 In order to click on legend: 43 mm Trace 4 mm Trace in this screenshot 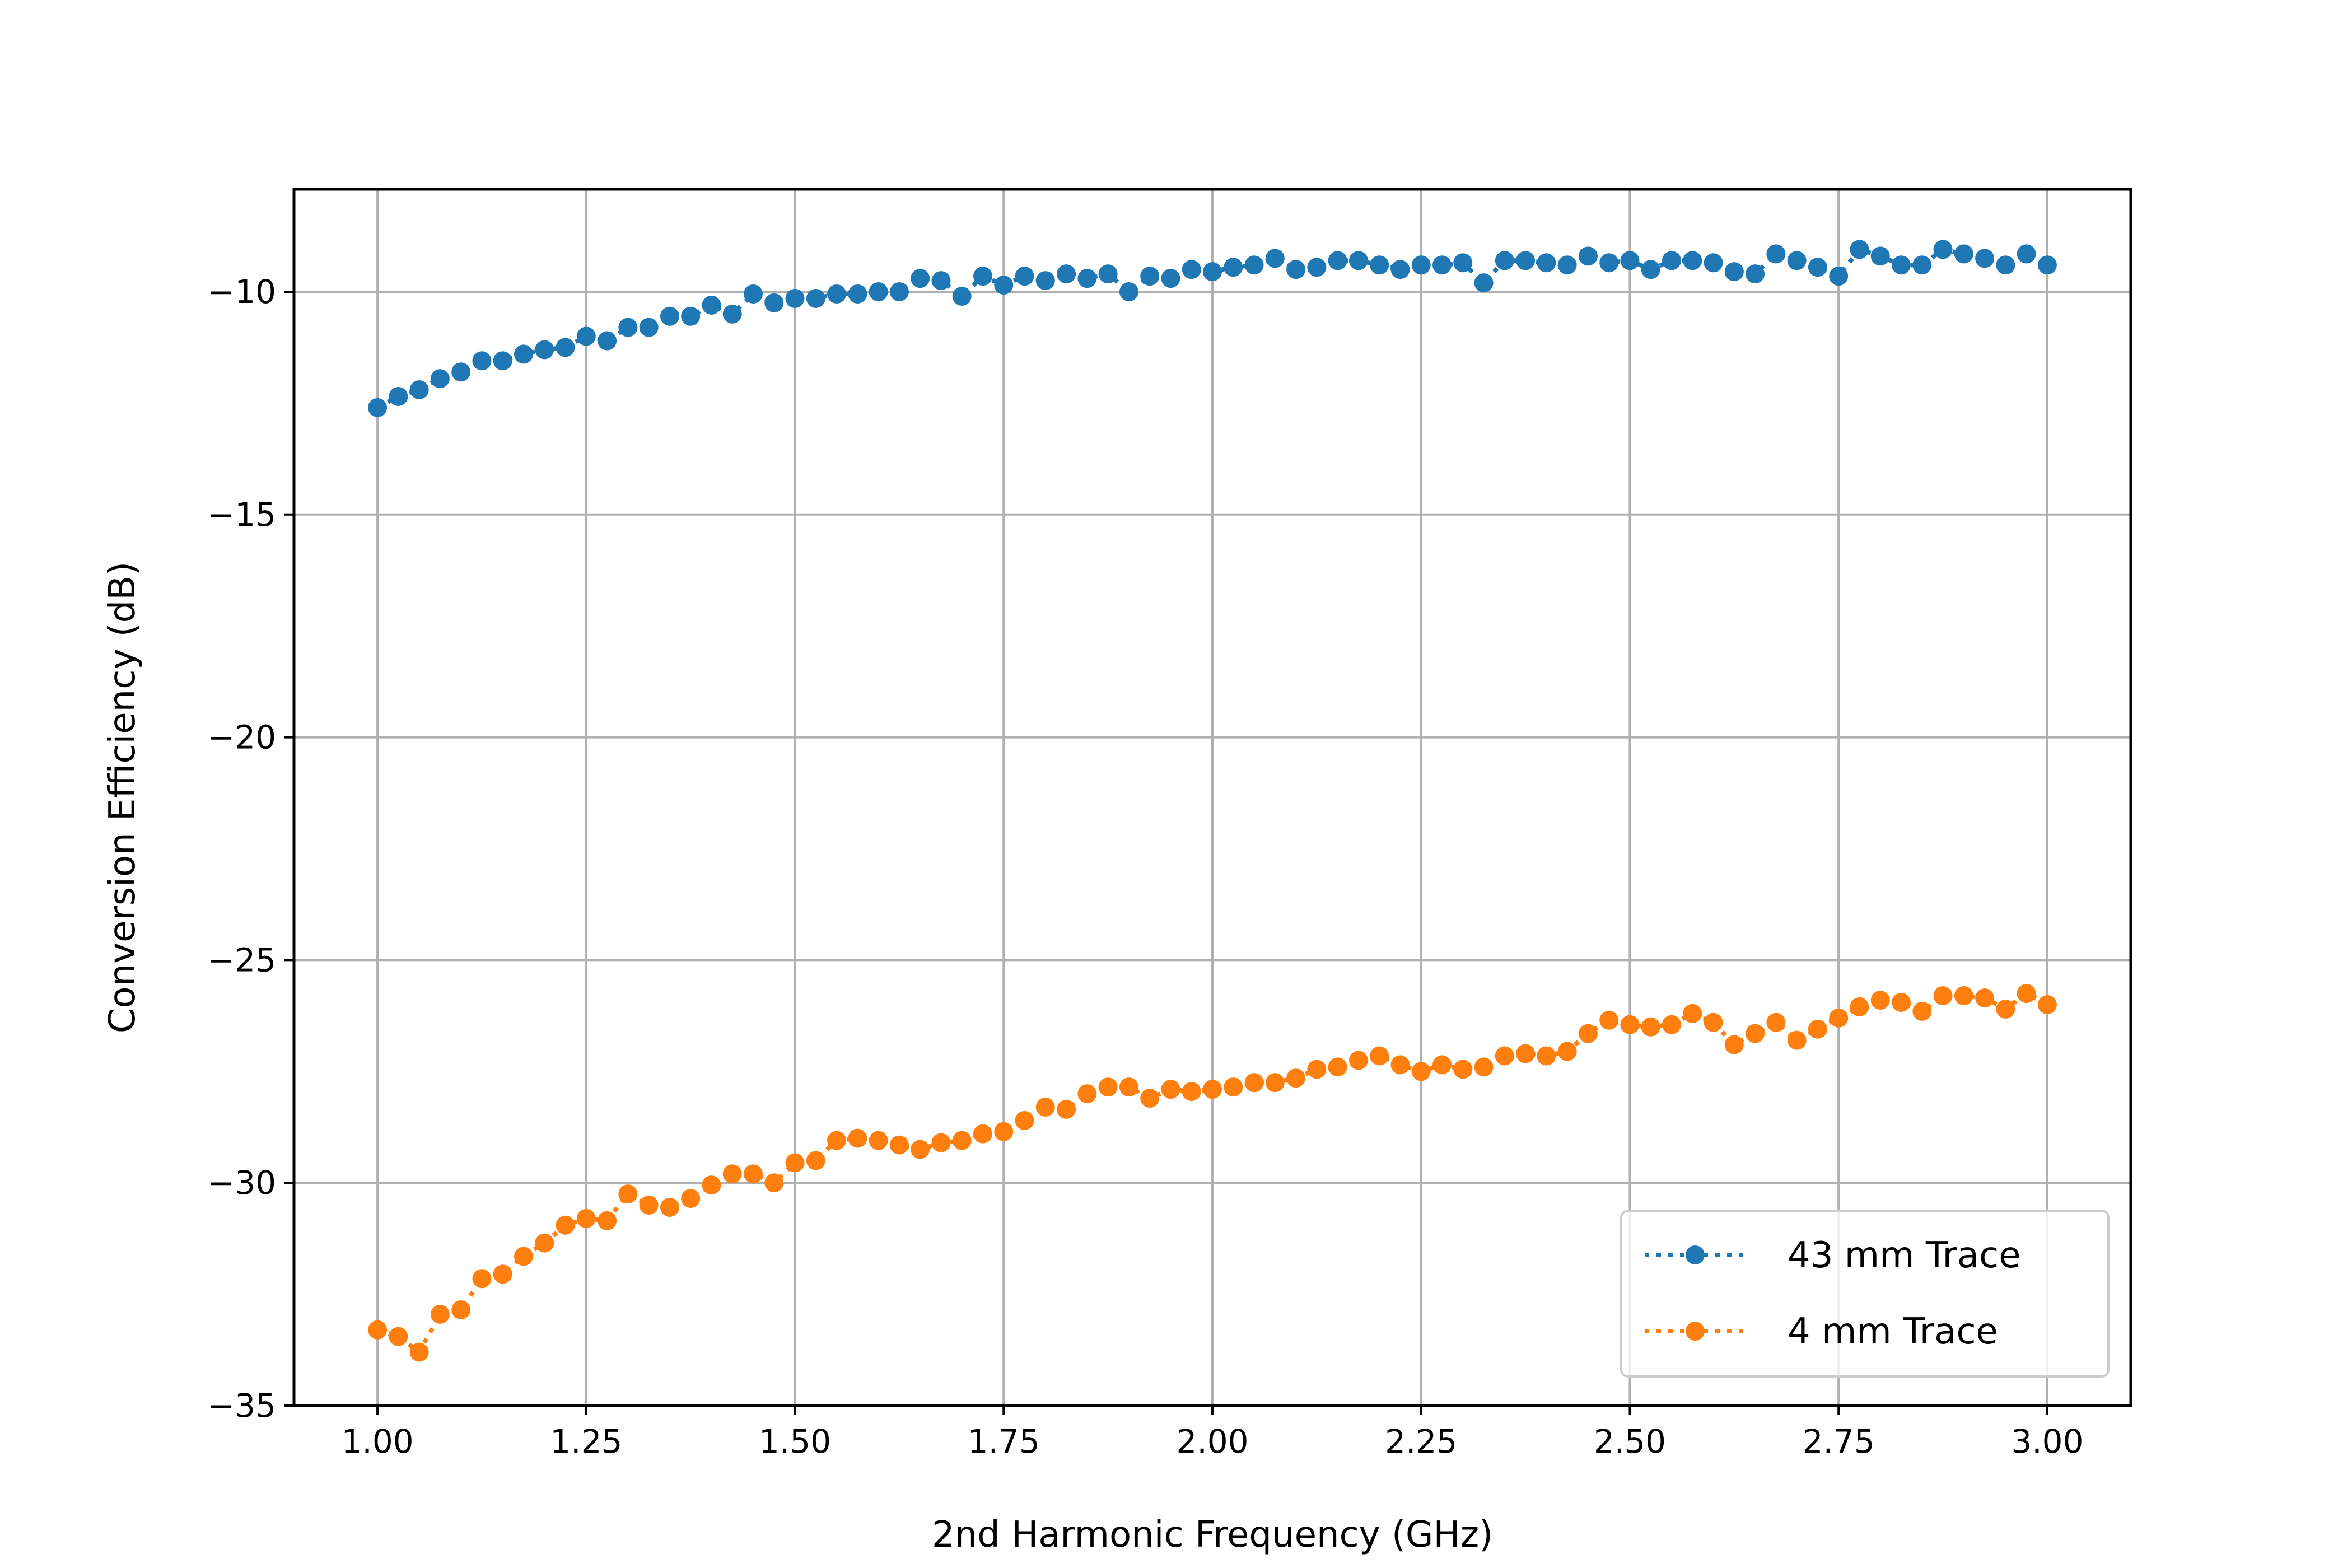, I will do `click(1865, 1294)`.